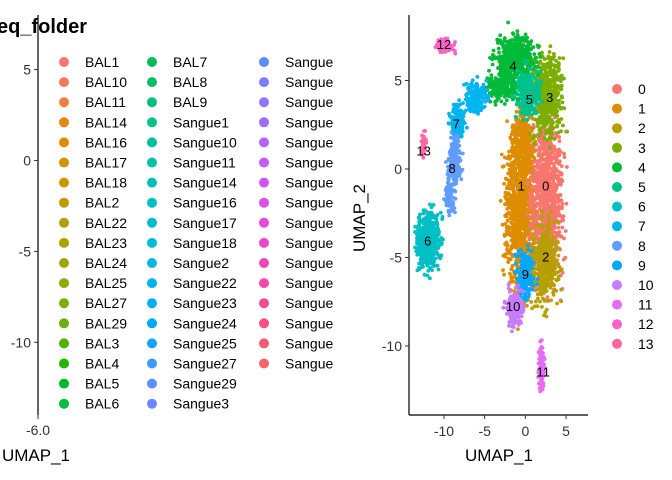 This screenshot has width=672, height=480. What do you see at coordinates (106, 163) in the screenshot?
I see `legend-label: BAL17` at bounding box center [106, 163].